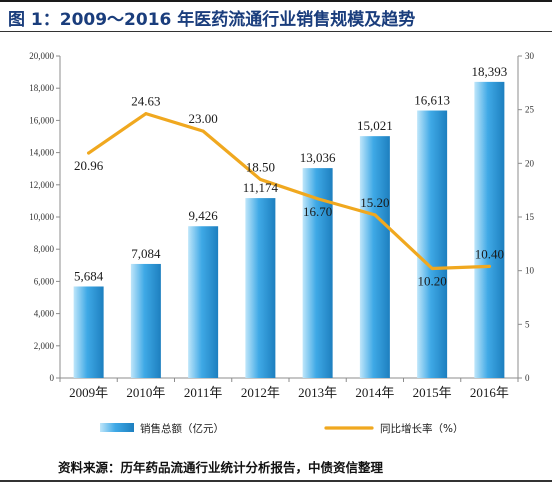 Image resolution: width=552 pixels, height=483 pixels. What do you see at coordinates (41, 153) in the screenshot?
I see `left-tick-label: 14,000` at bounding box center [41, 153].